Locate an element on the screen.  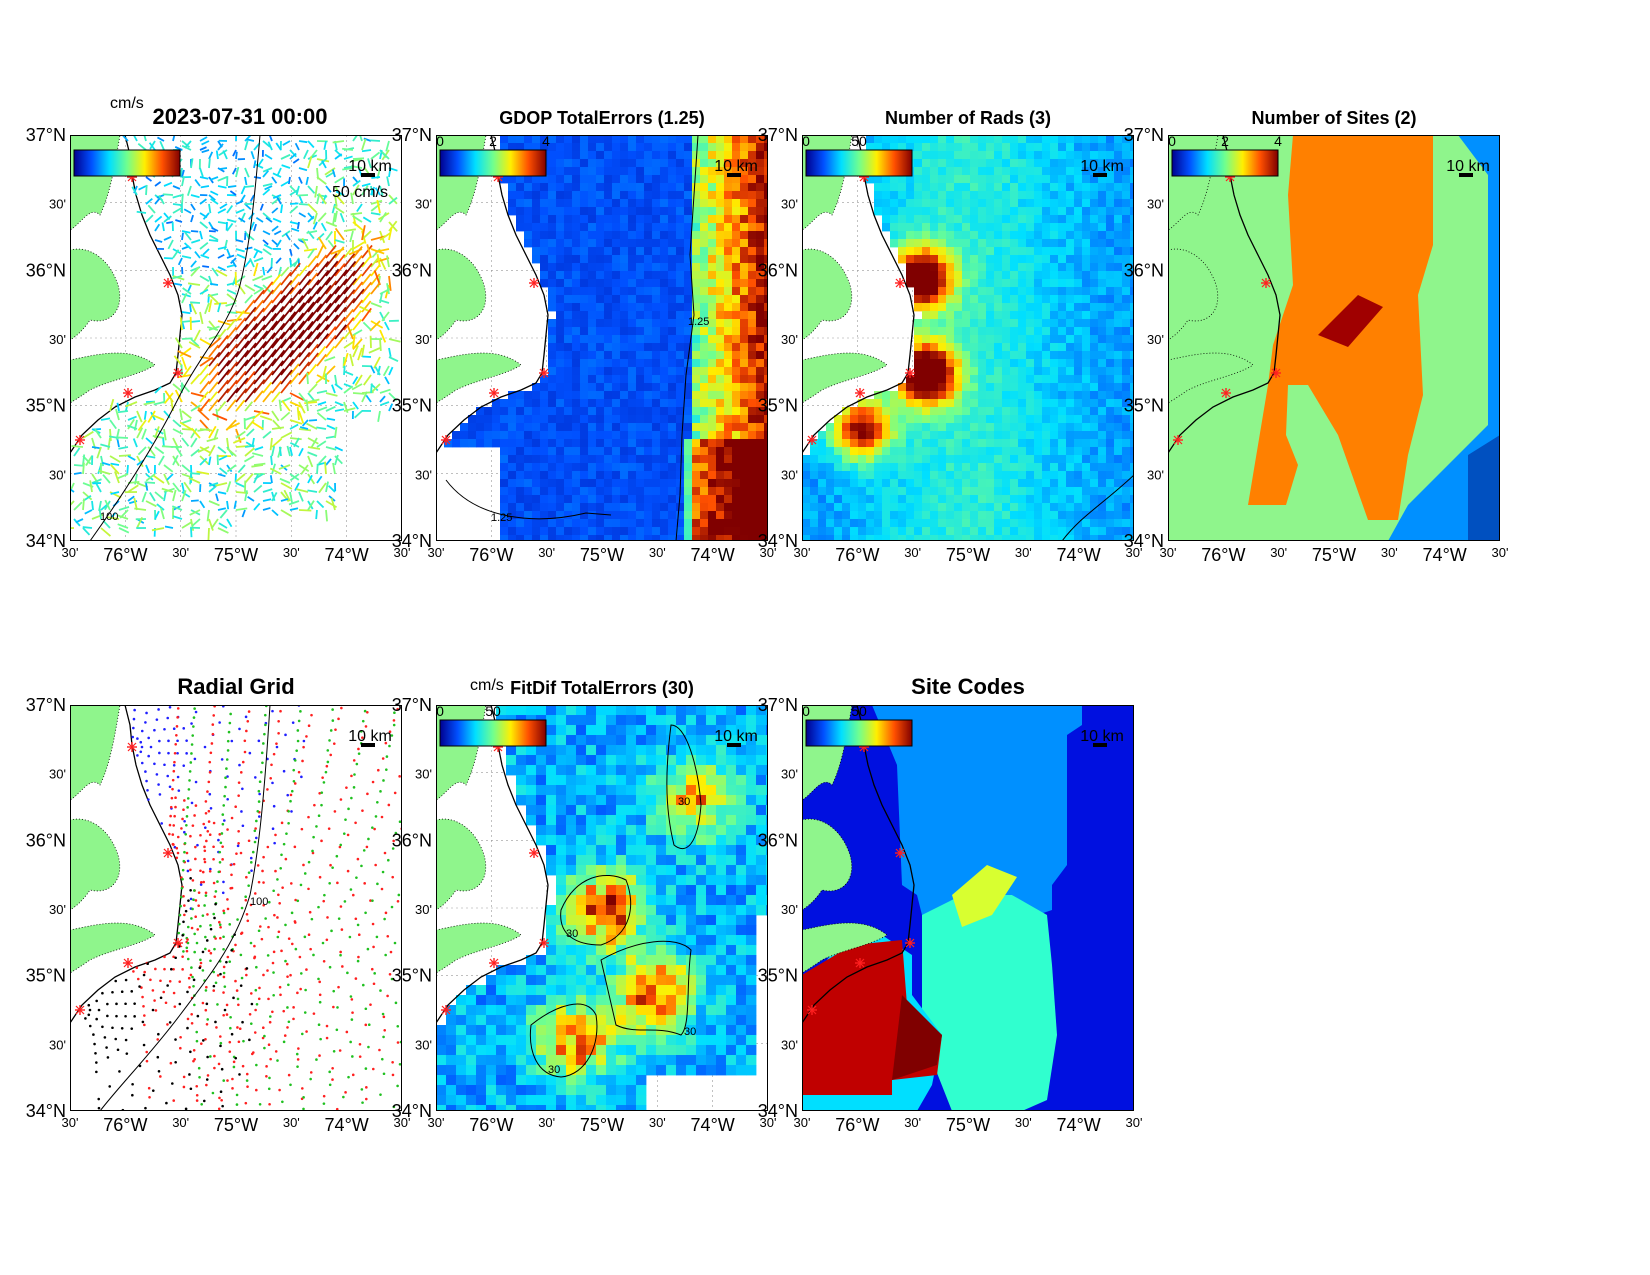
site-marker-icon is located at coordinates (168, 853).